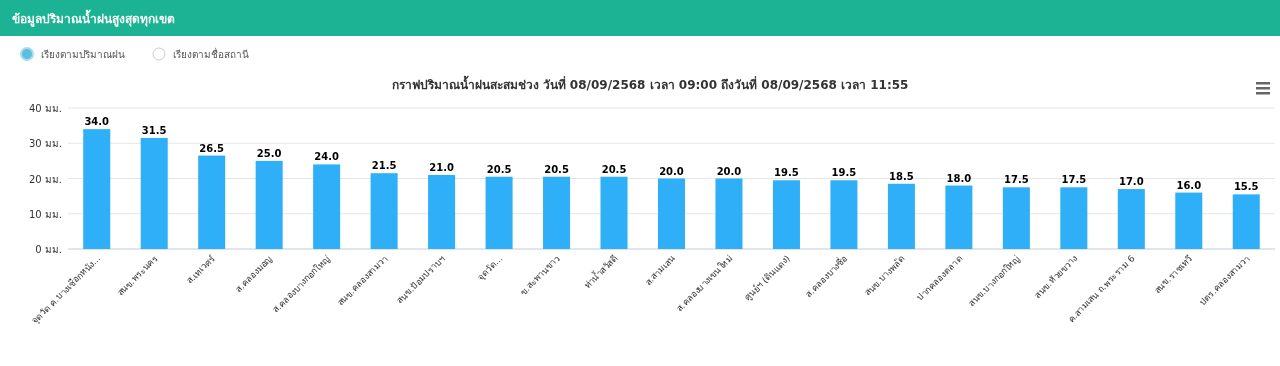 The height and width of the screenshot is (366, 1280). What do you see at coordinates (48, 249) in the screenshot?
I see `y-tick-label: 0 มม.` at bounding box center [48, 249].